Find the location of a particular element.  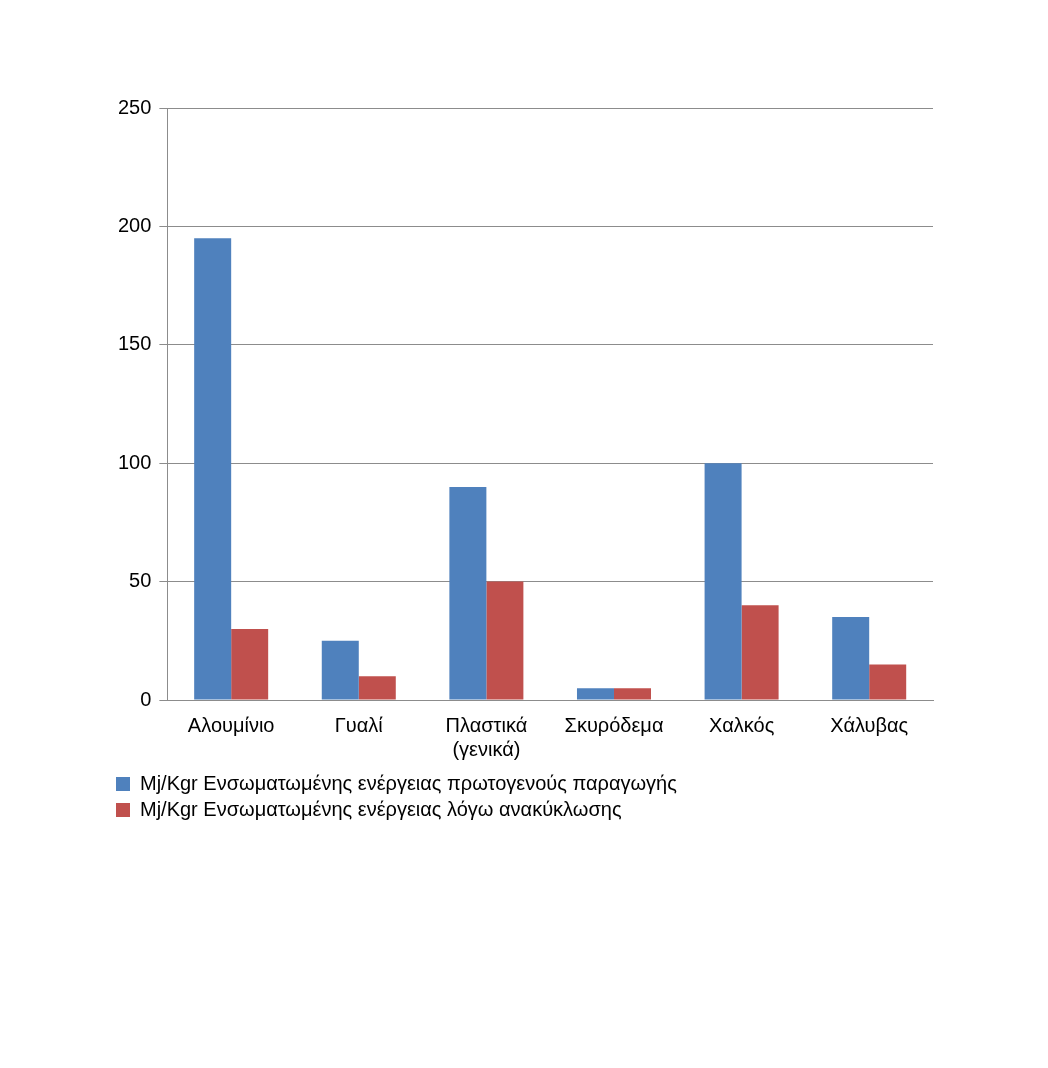

y-tick-label: 200 is located at coordinates (134, 224).